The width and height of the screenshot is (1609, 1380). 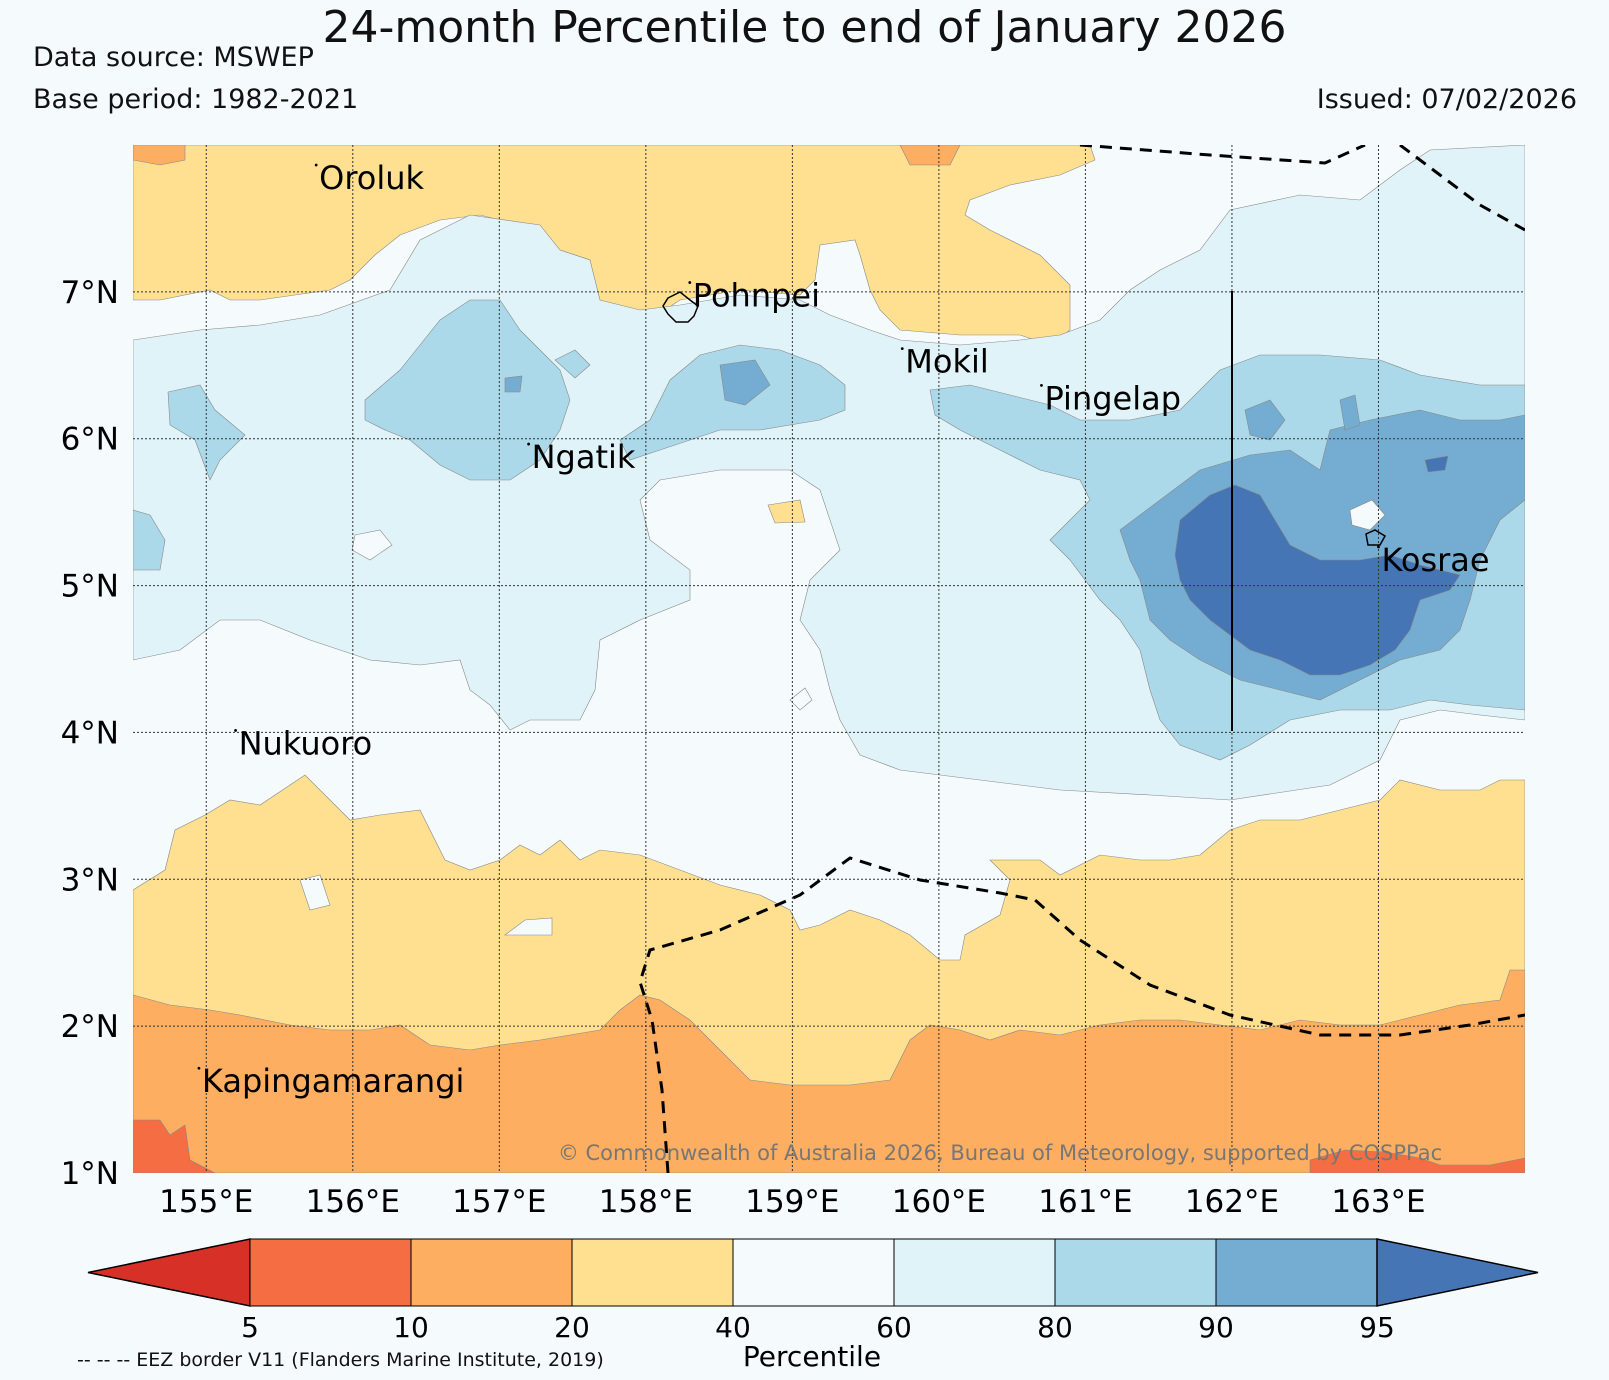 What do you see at coordinates (1446, 99) in the screenshot?
I see `issued-date: Issued: 07/02/2026` at bounding box center [1446, 99].